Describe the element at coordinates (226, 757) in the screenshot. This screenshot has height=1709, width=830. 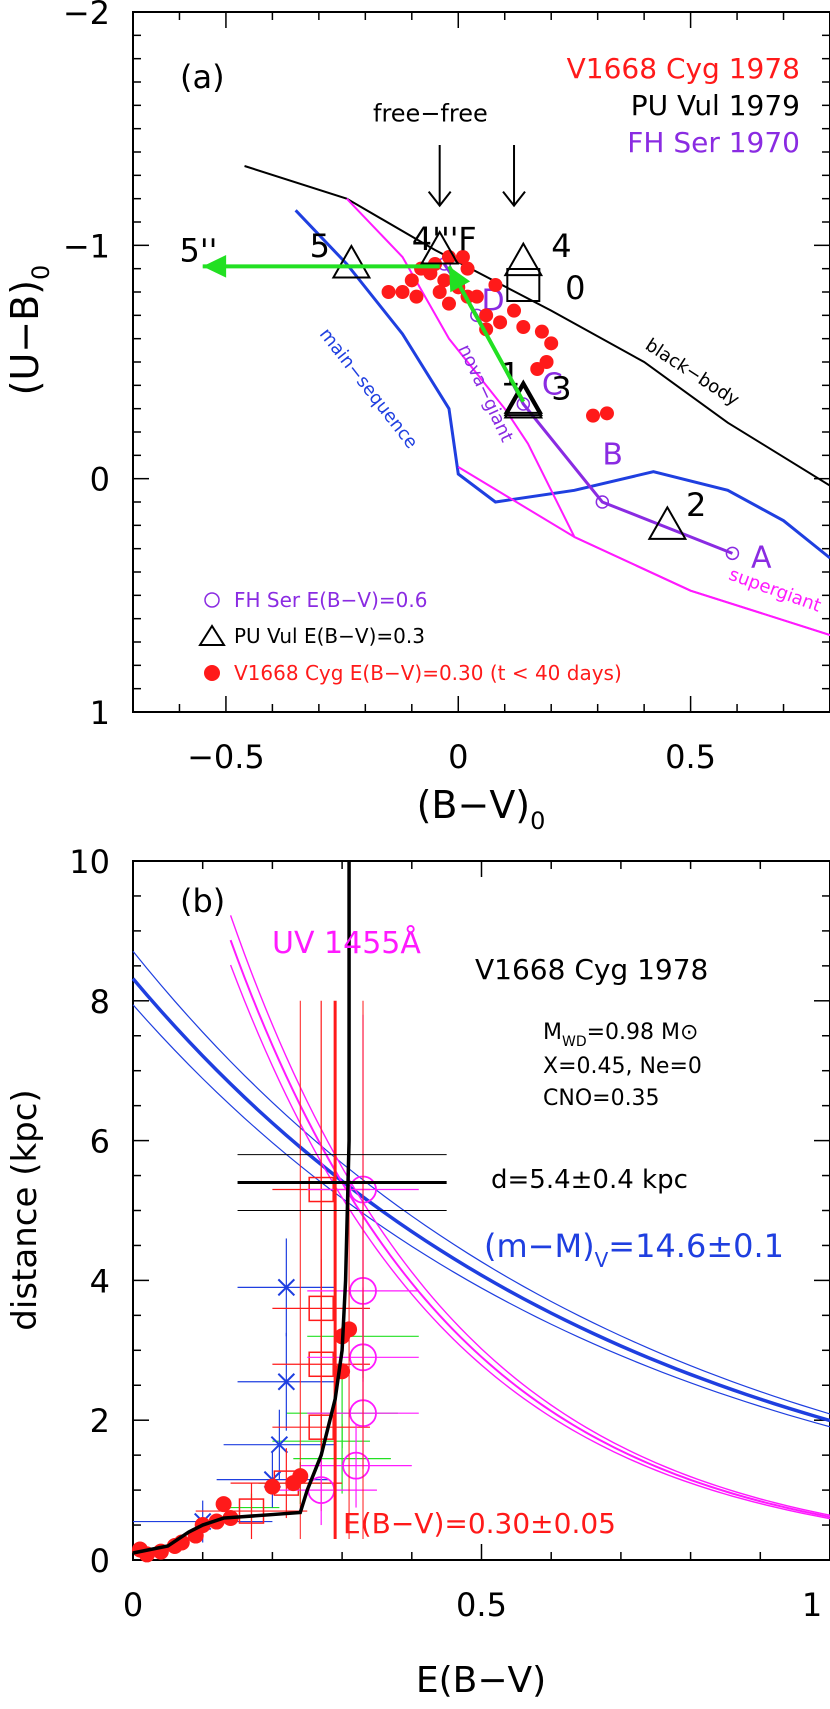
I see `x-tick-label: −0.5` at that location.